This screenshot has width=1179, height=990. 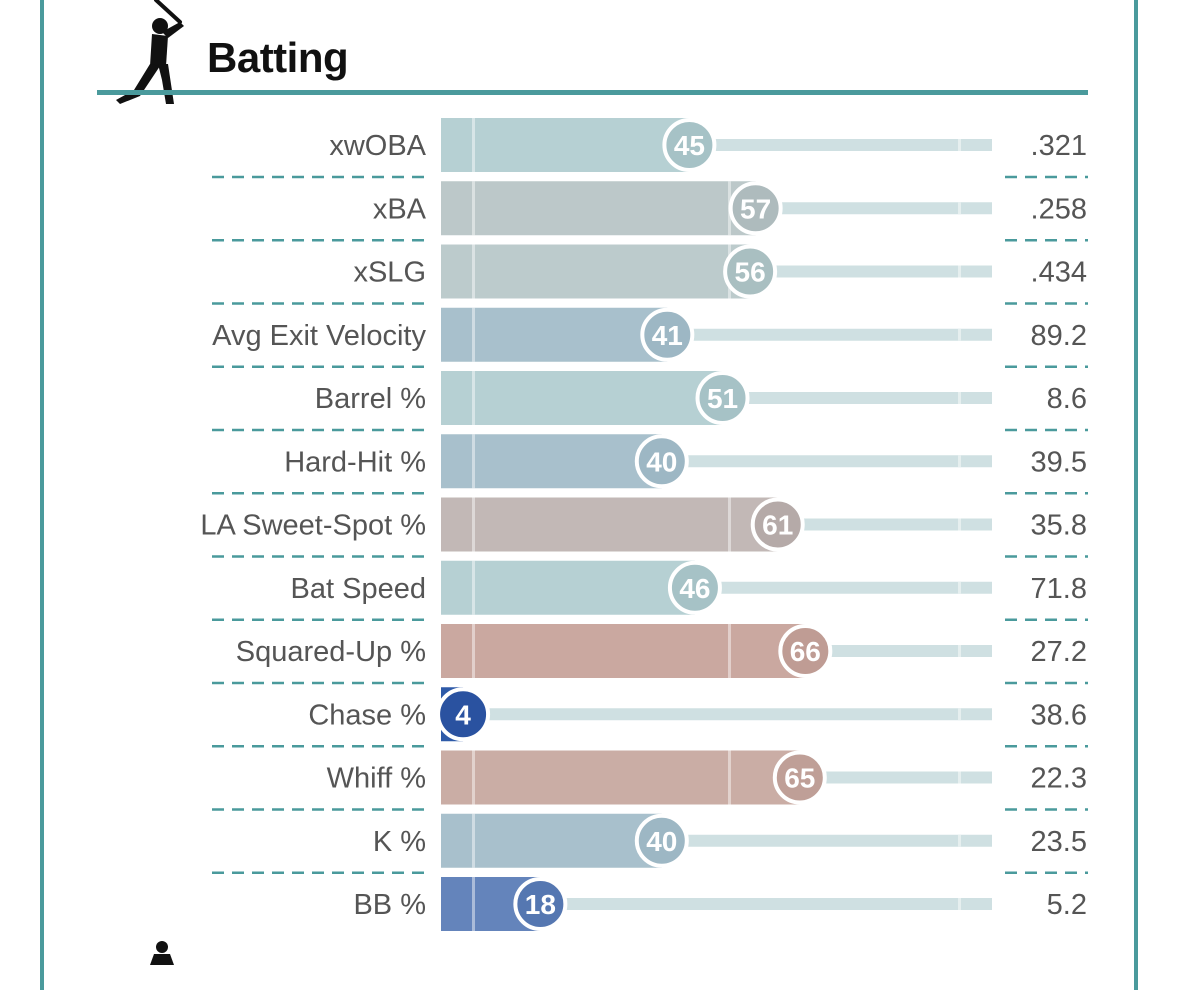 I want to click on metric-value: 71.8, so click(x=1059, y=589).